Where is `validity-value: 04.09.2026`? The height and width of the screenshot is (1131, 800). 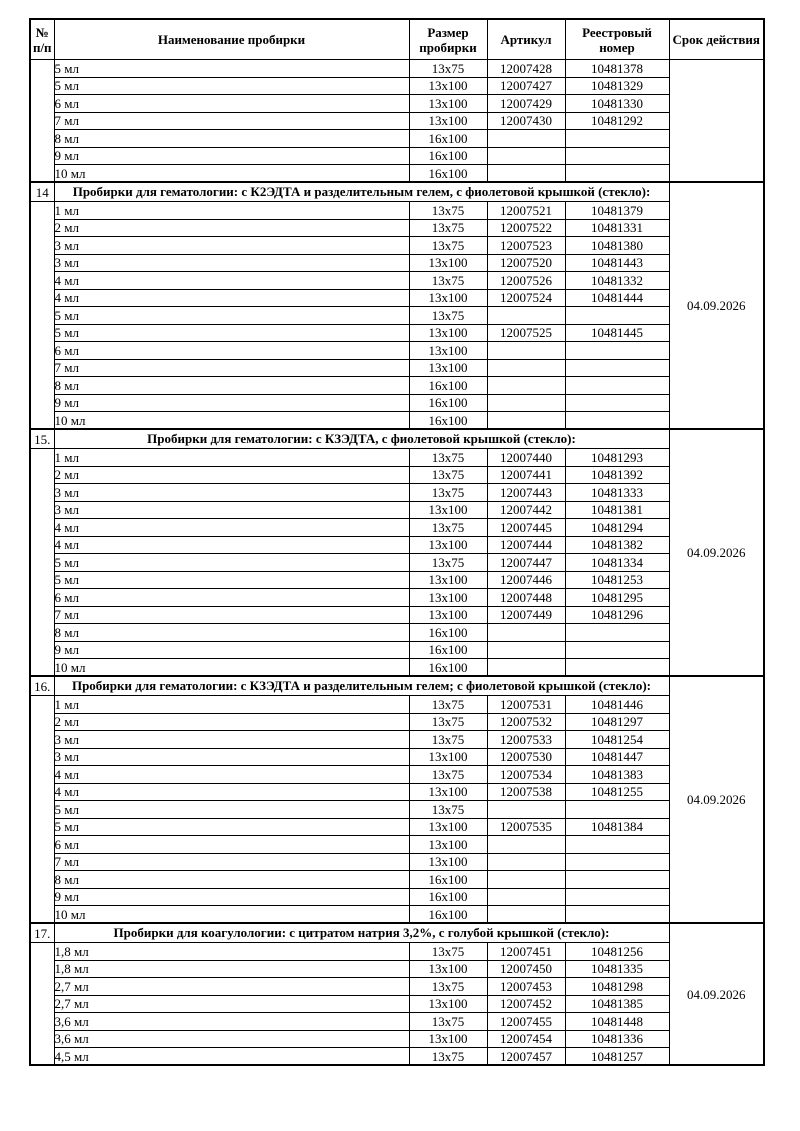 validity-value: 04.09.2026 is located at coordinates (716, 799).